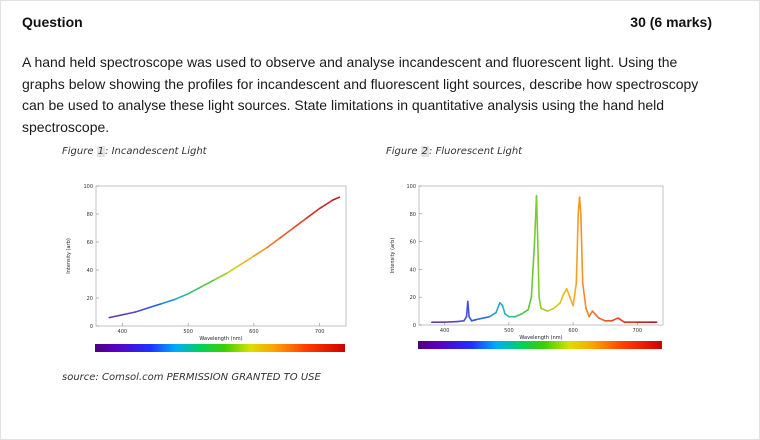 The image size is (760, 440). What do you see at coordinates (101, 151) in the screenshot?
I see `figure-1-number: 1` at bounding box center [101, 151].